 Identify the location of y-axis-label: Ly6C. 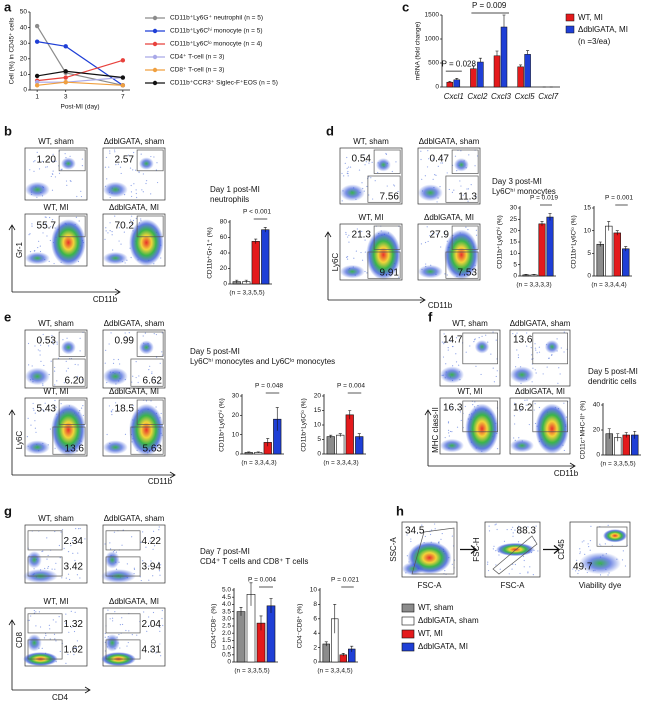
(19, 440).